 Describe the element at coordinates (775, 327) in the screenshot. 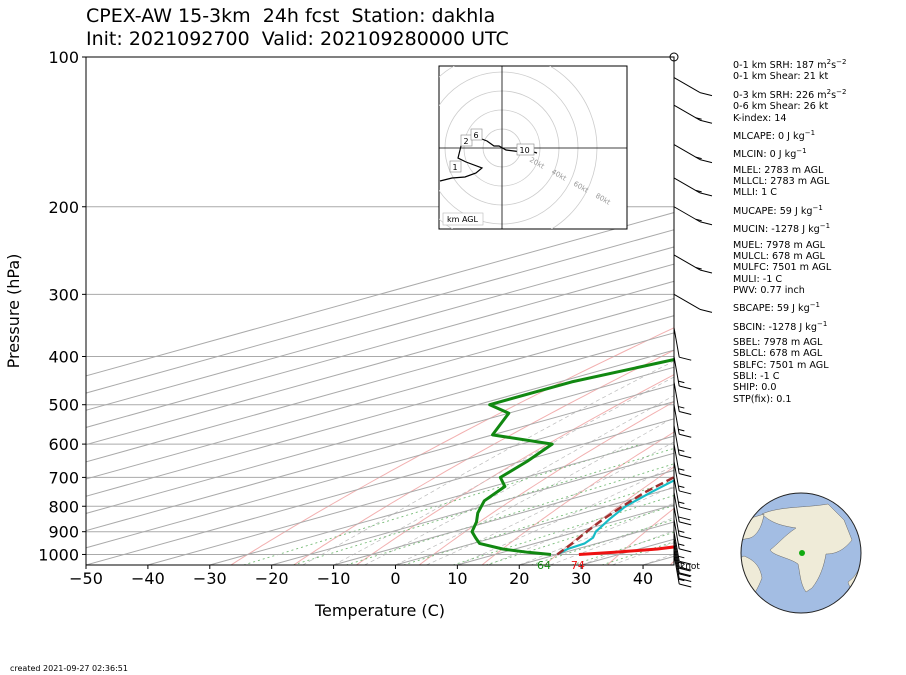

I see `parameter-text: SBCIN: -1278 J kg` at that location.